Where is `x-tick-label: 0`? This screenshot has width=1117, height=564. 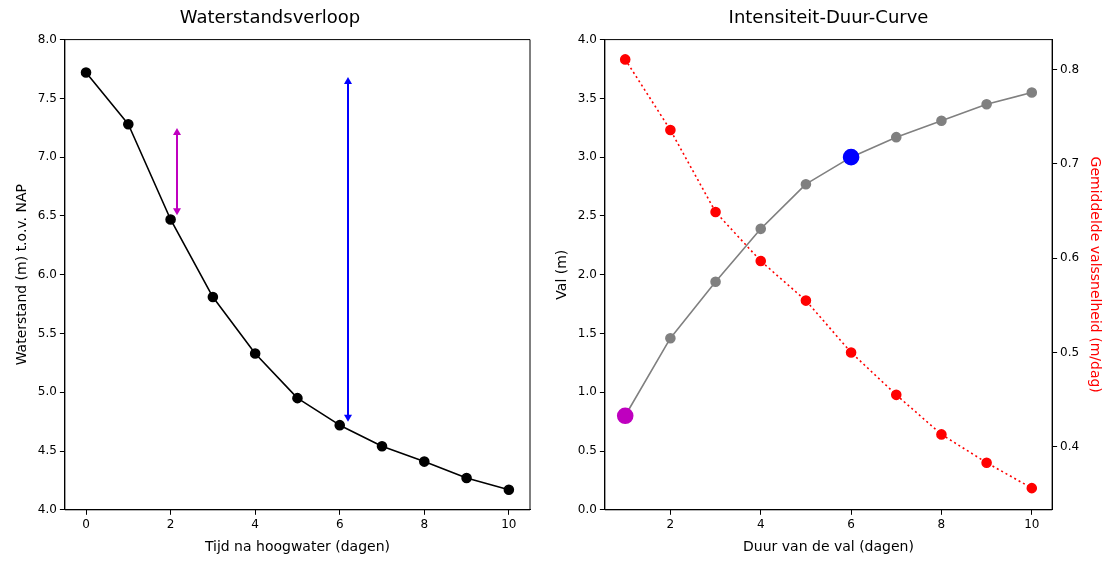
x-tick-label: 0 is located at coordinates (86, 524).